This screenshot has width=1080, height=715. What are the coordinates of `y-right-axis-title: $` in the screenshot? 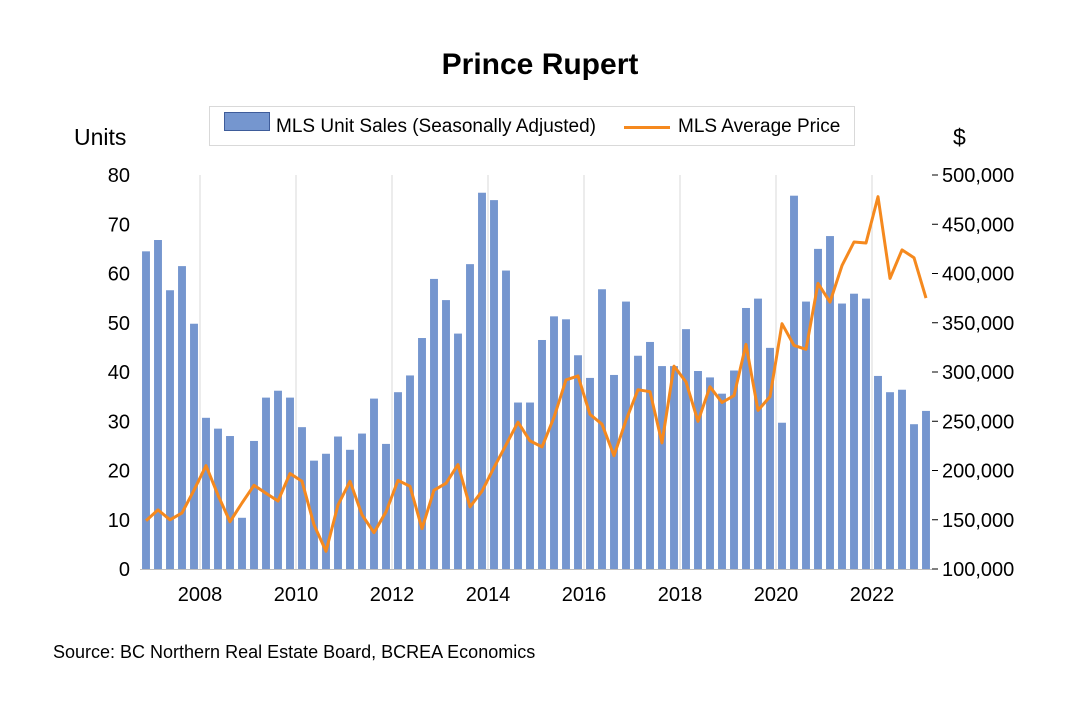 It's located at (959, 137).